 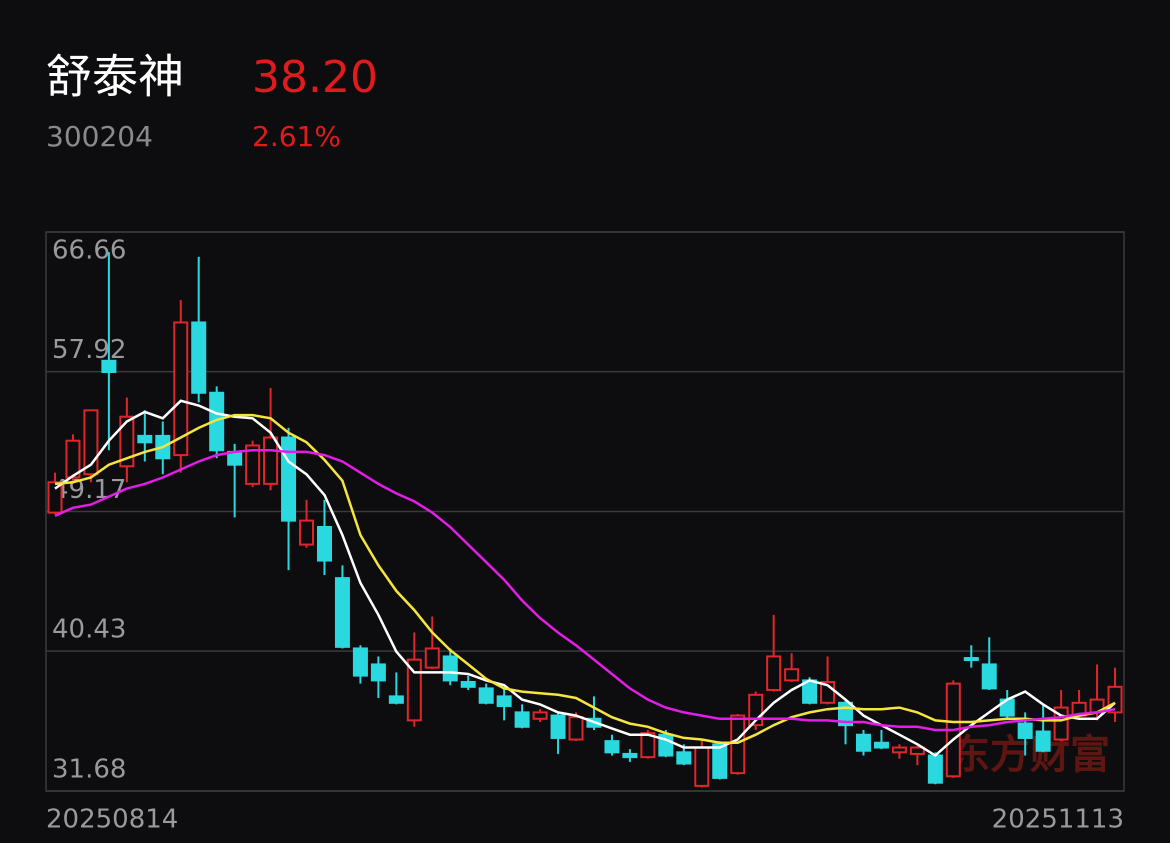 What do you see at coordinates (1030, 755) in the screenshot?
I see `watermark: 东方财富` at bounding box center [1030, 755].